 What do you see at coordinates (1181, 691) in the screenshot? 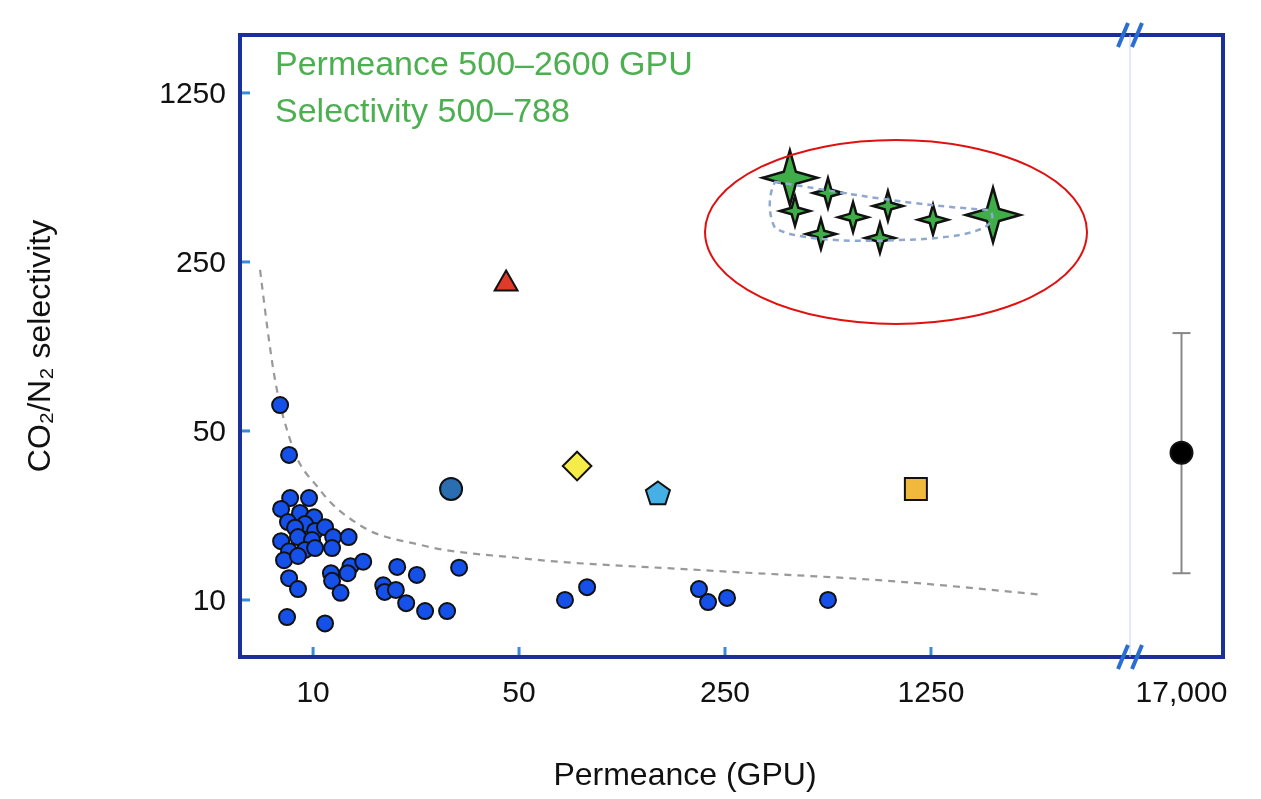
I see `x-tick-label: 17,000` at bounding box center [1181, 691].